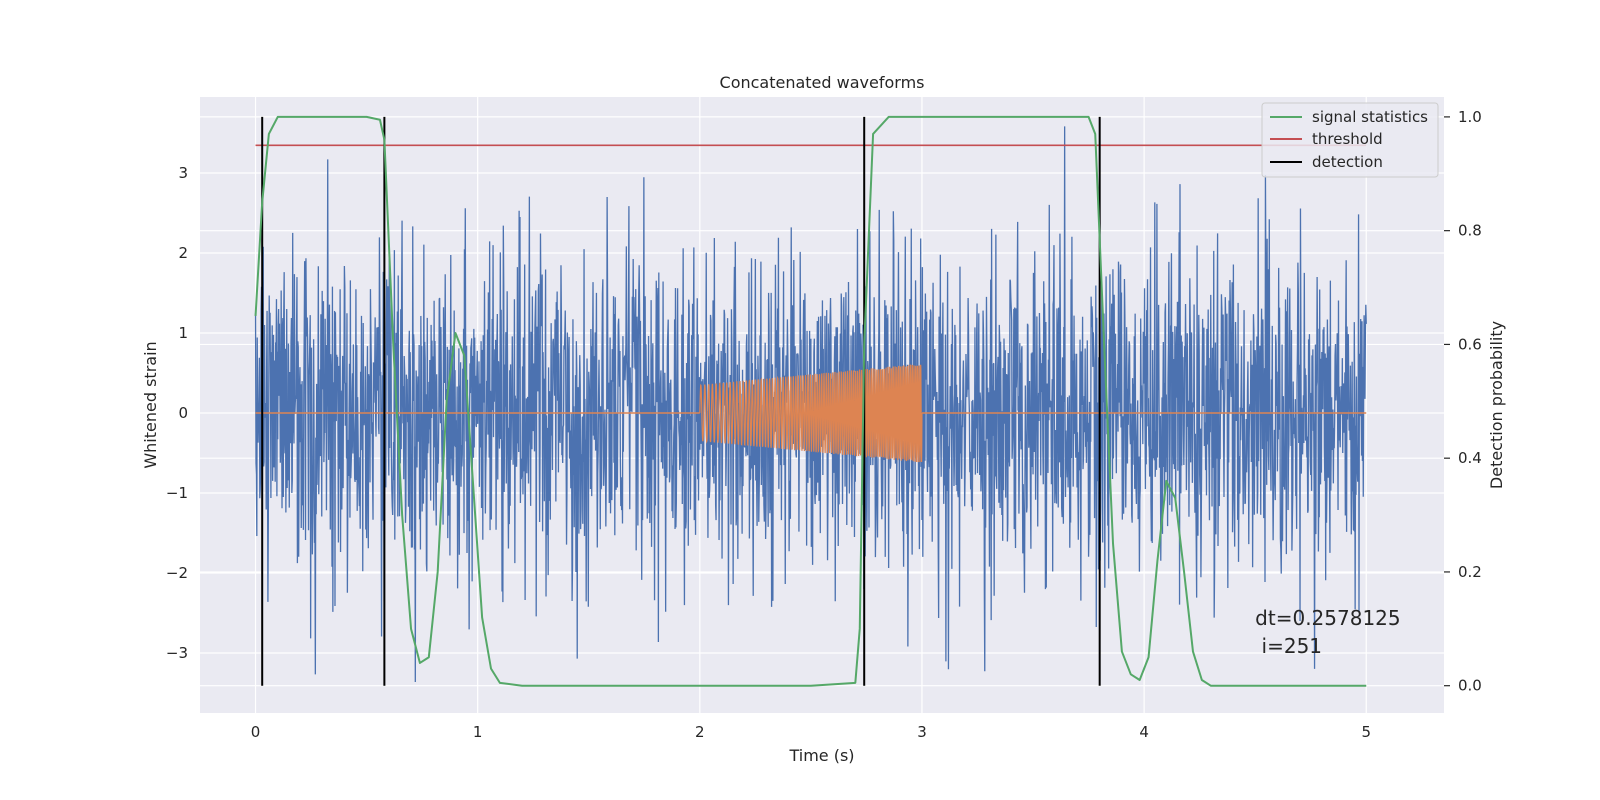 Image resolution: width=1600 pixels, height=800 pixels. What do you see at coordinates (1470, 572) in the screenshot?
I see `y-tick-label-right: 0.2` at bounding box center [1470, 572].